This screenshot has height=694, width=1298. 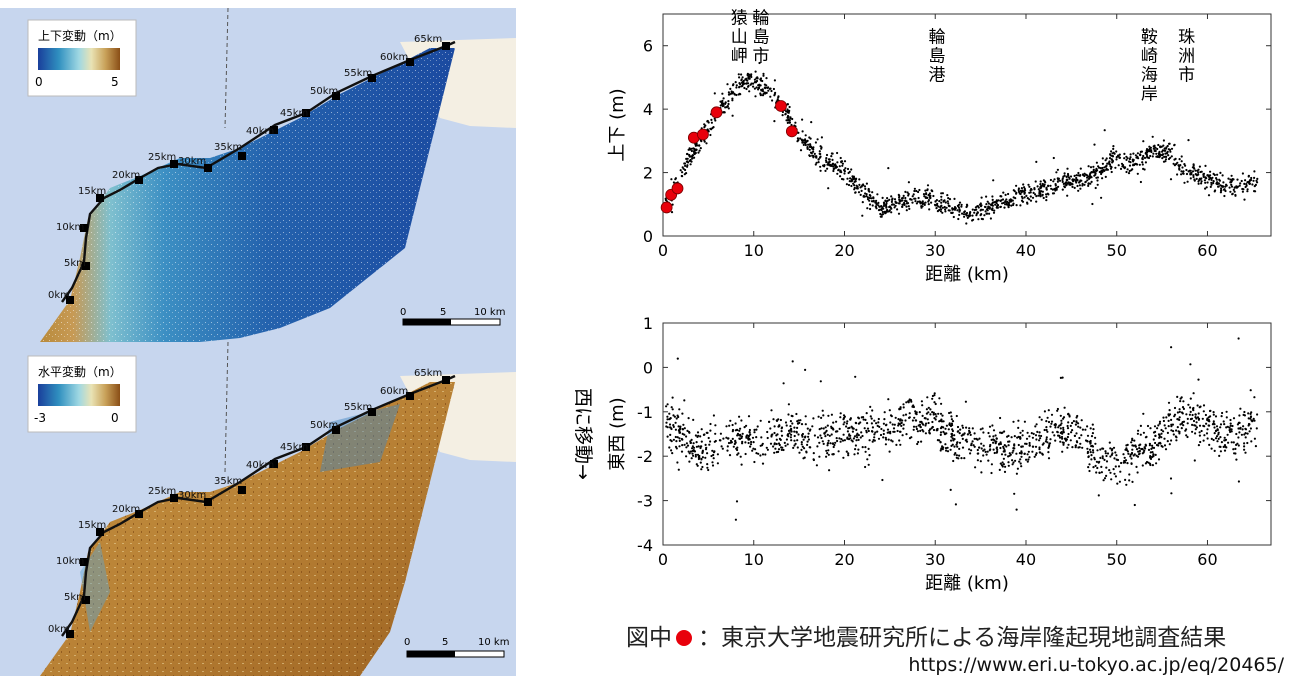 What do you see at coordinates (1096, 665) in the screenshot?
I see `source-url: https://www.eri.u-tokyo.ac.jp/eq/20465/` at bounding box center [1096, 665].